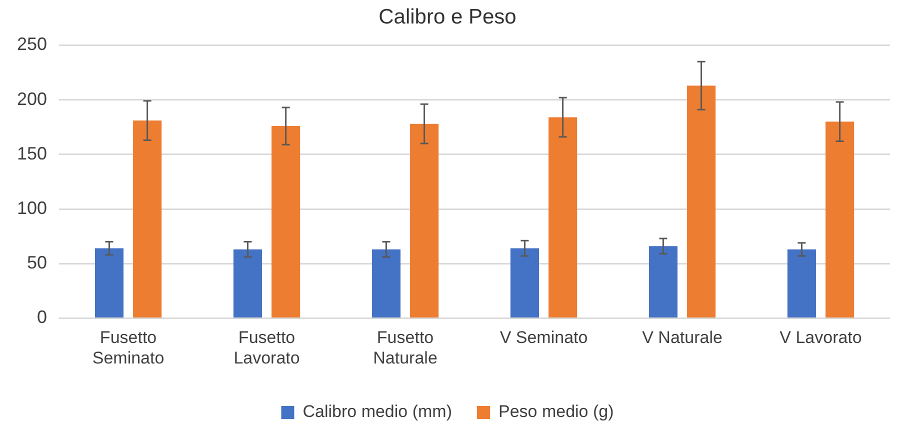 The width and height of the screenshot is (900, 436). What do you see at coordinates (32, 208) in the screenshot?
I see `y-tick-label: 100` at bounding box center [32, 208].